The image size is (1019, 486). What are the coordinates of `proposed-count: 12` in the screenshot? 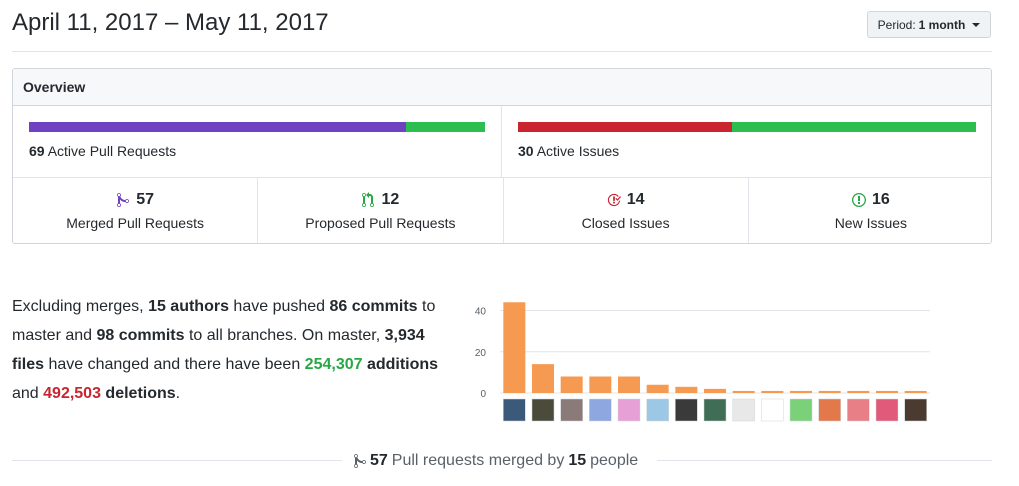 It's located at (390, 199).